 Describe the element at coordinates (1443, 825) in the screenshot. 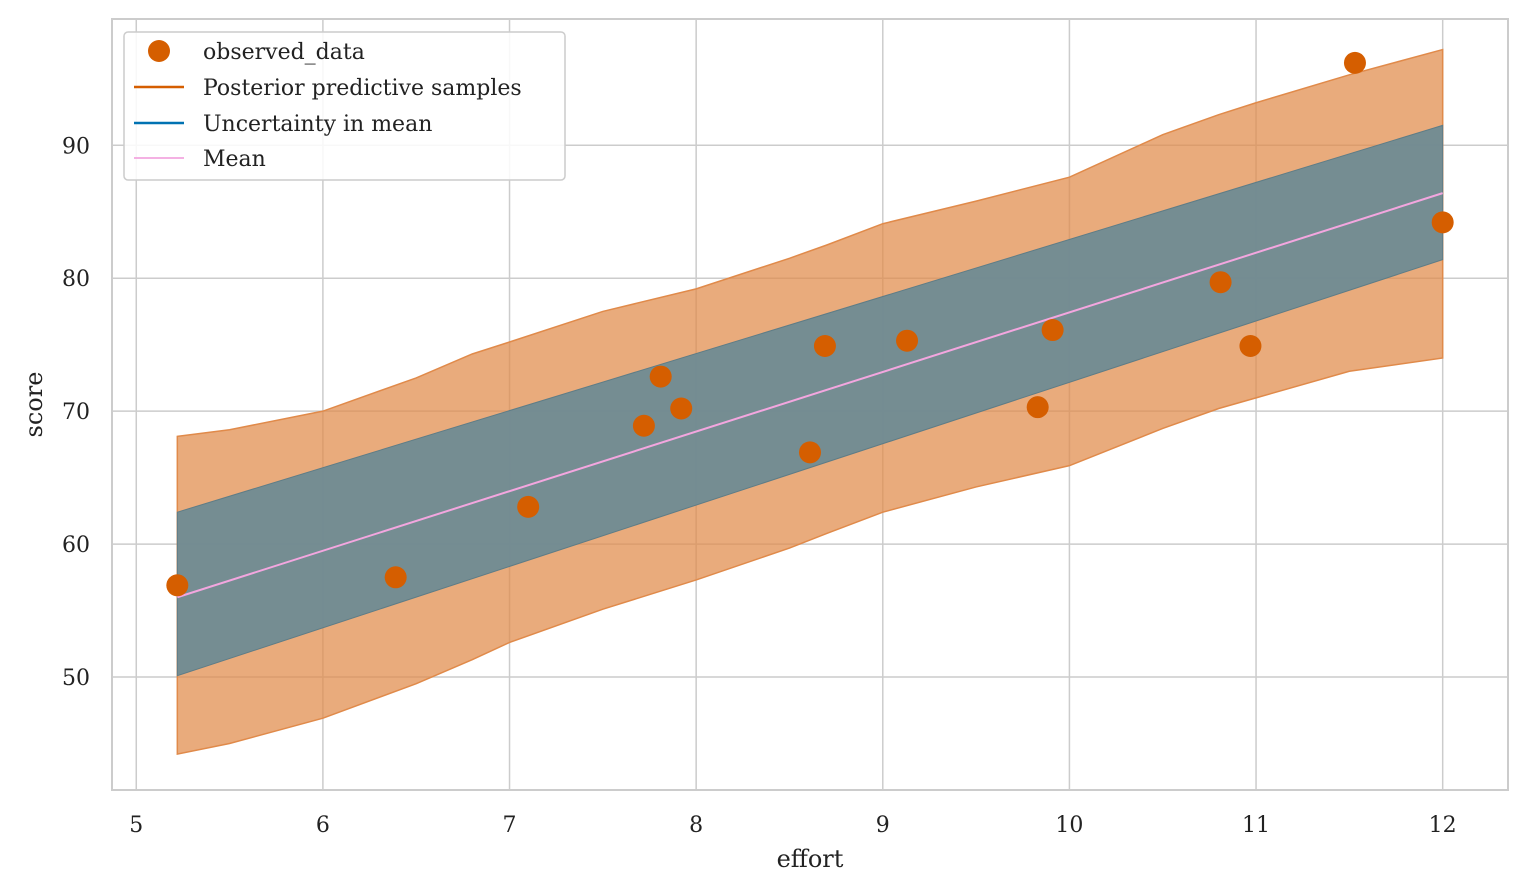

I see `x-tick-label: 12` at that location.